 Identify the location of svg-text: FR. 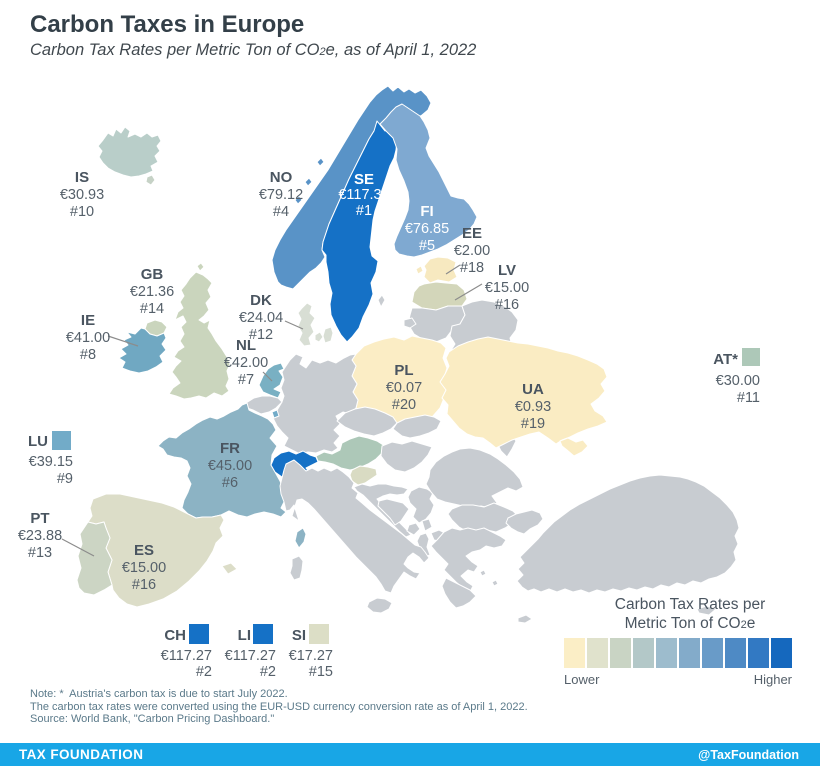
(230, 448).